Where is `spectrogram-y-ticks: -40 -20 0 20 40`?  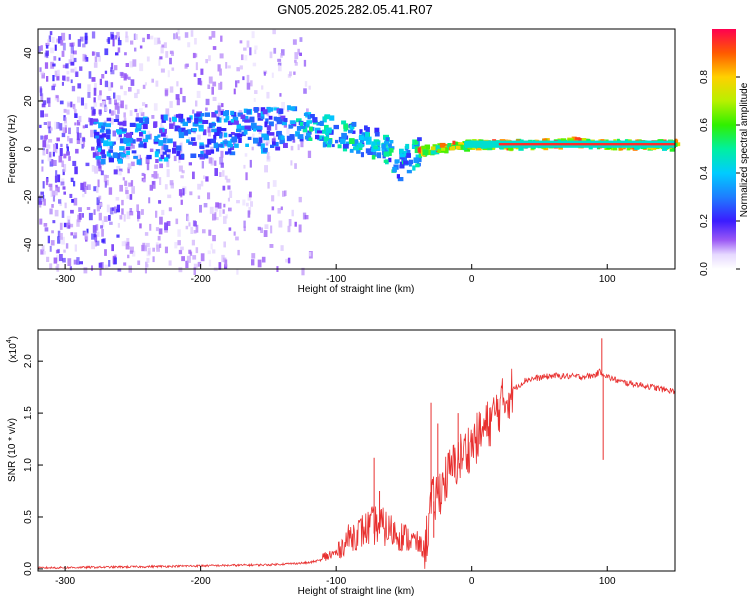 spectrogram-y-ticks: -40 -20 0 20 40 is located at coordinates (33, 149).